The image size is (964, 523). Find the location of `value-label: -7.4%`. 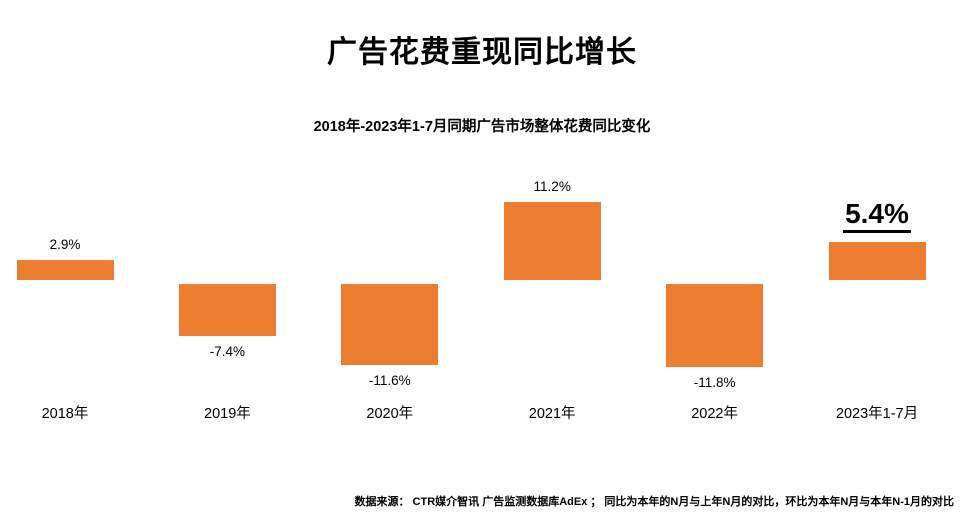

value-label: -7.4% is located at coordinates (227, 352).